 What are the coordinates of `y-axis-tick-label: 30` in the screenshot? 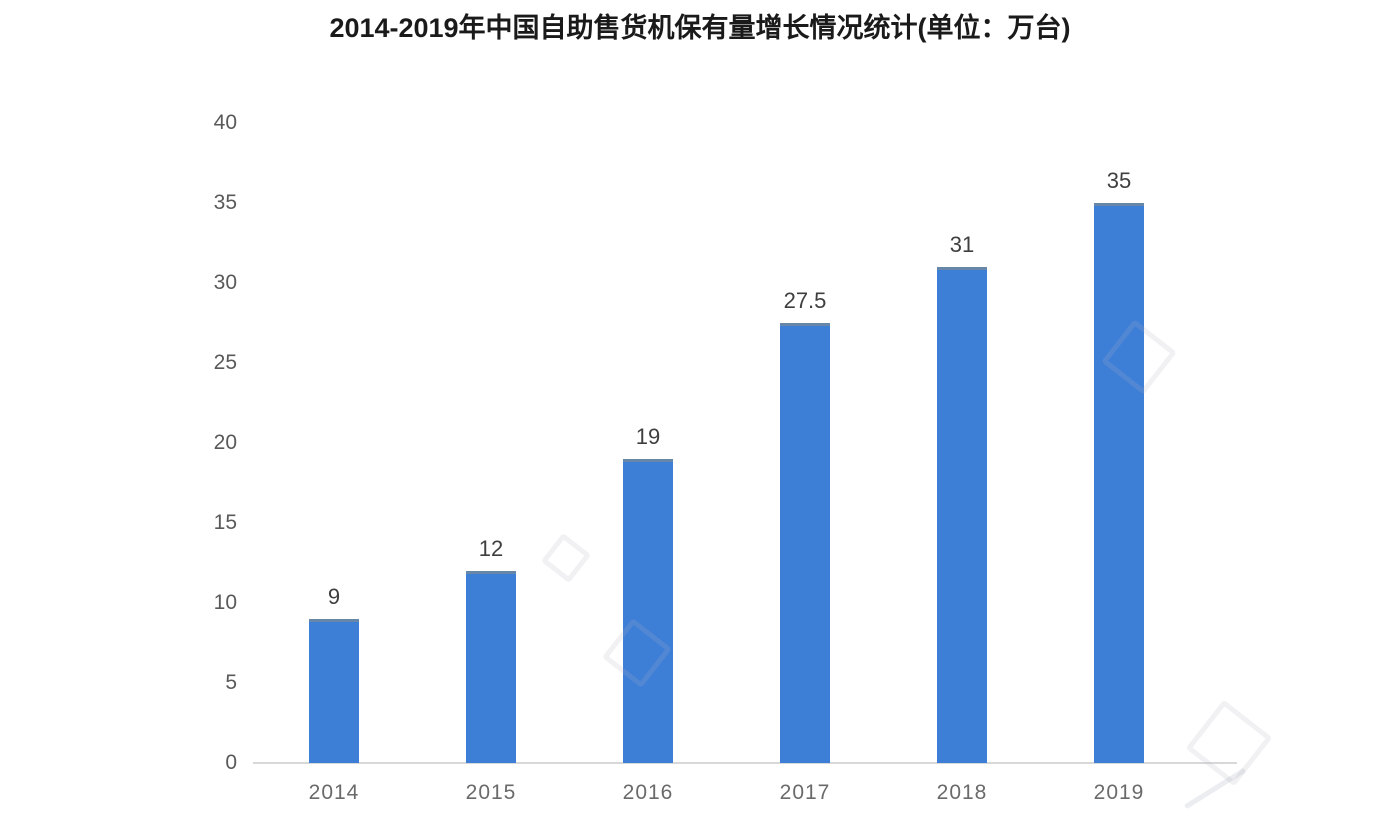 It's located at (225, 282).